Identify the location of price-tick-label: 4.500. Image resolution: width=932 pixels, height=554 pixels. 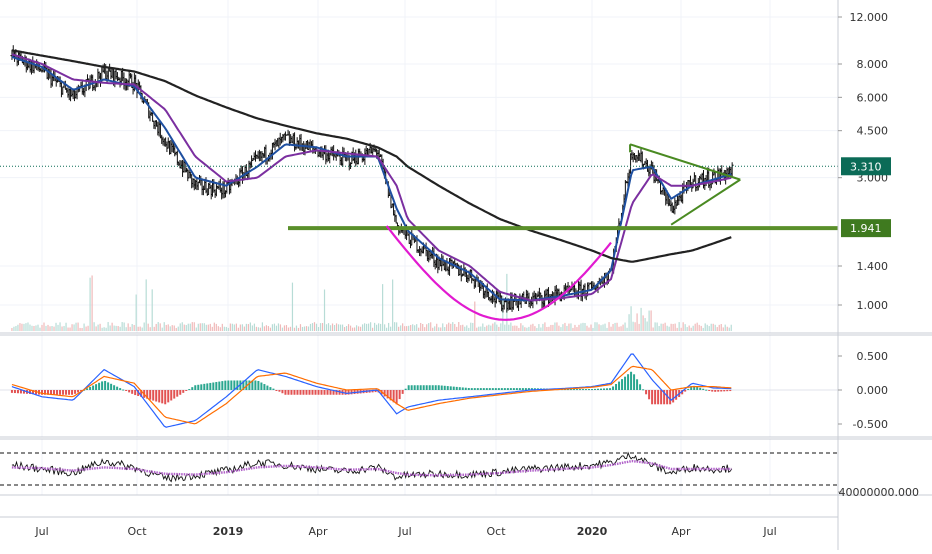
(873, 131).